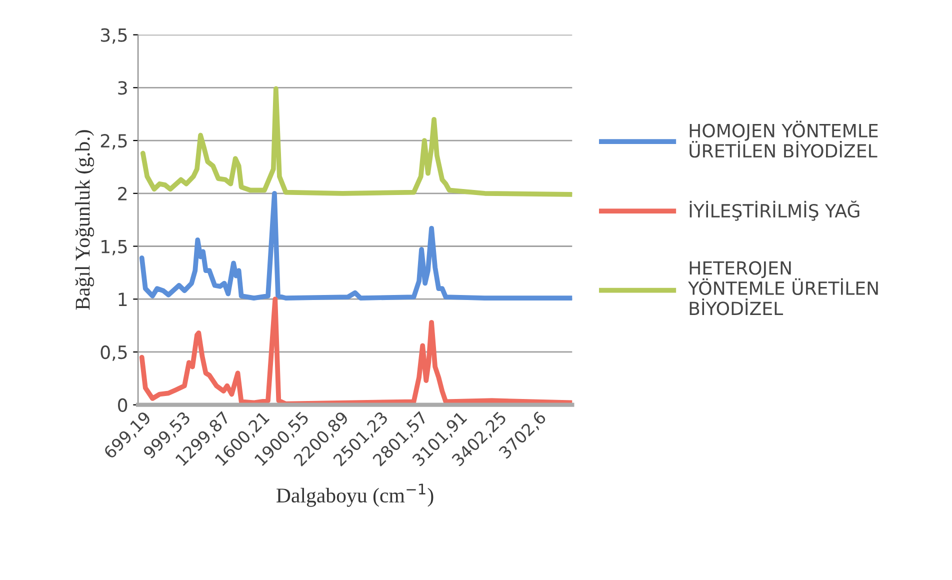  Describe the element at coordinates (113, 142) in the screenshot. I see `y-tick-label: 2,5` at that location.